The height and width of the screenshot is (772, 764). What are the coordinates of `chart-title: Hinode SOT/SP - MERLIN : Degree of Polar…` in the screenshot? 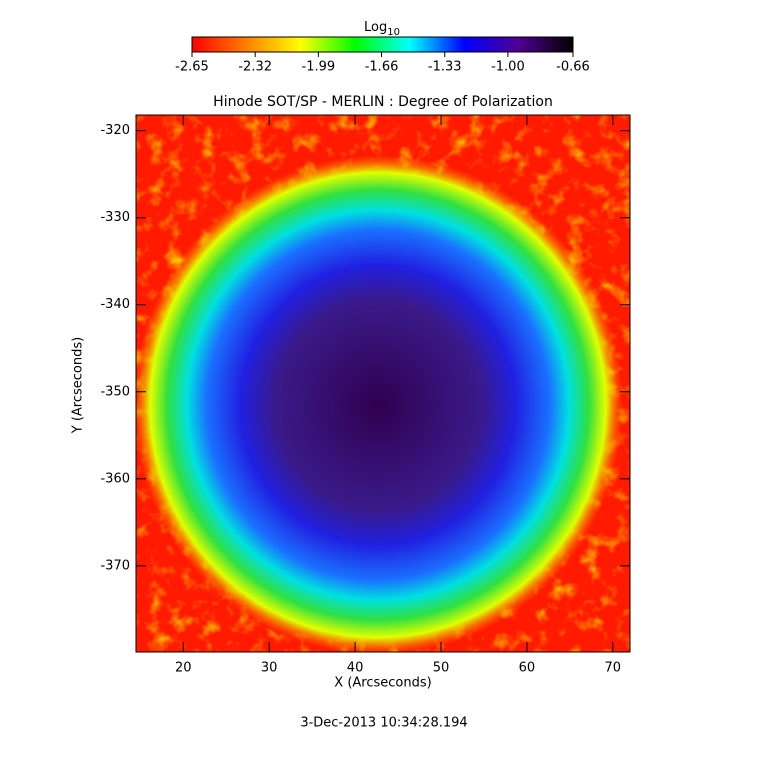 It's located at (383, 102).